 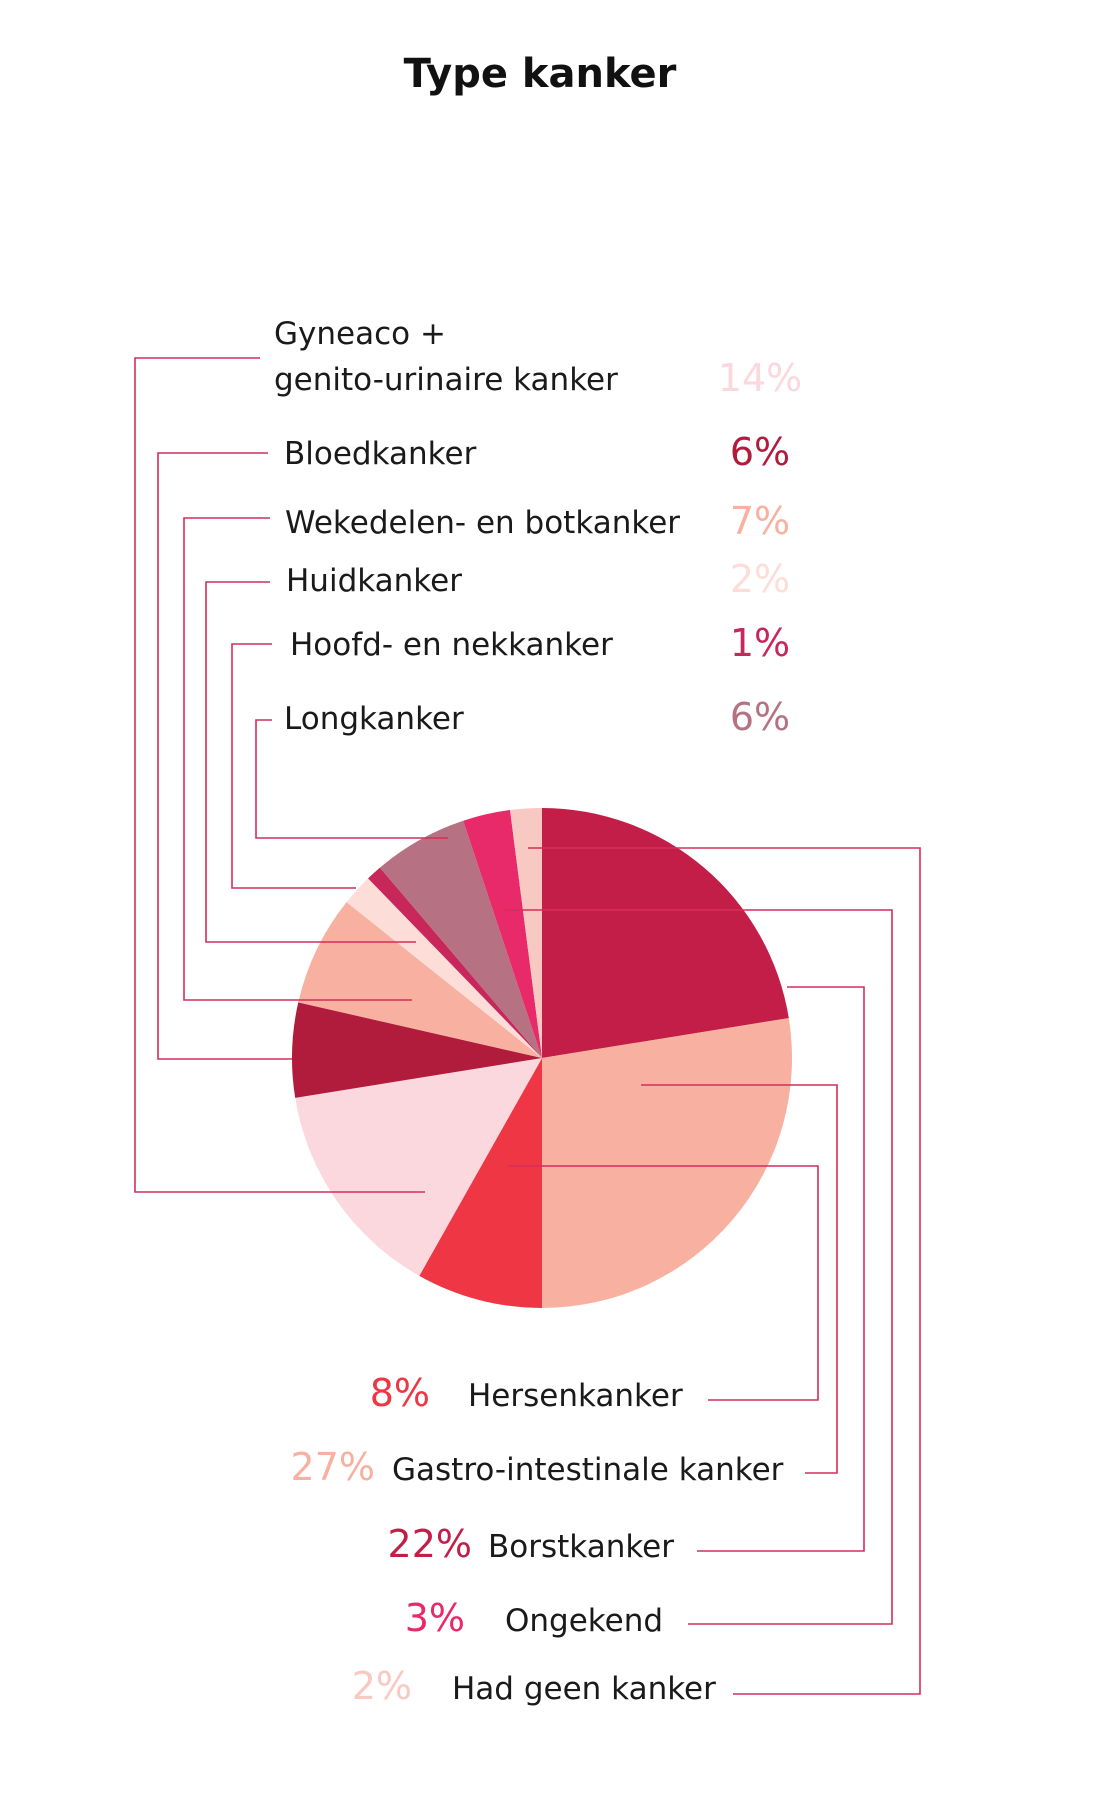 I want to click on legend-value-huidkanker: 2%, so click(x=760, y=579).